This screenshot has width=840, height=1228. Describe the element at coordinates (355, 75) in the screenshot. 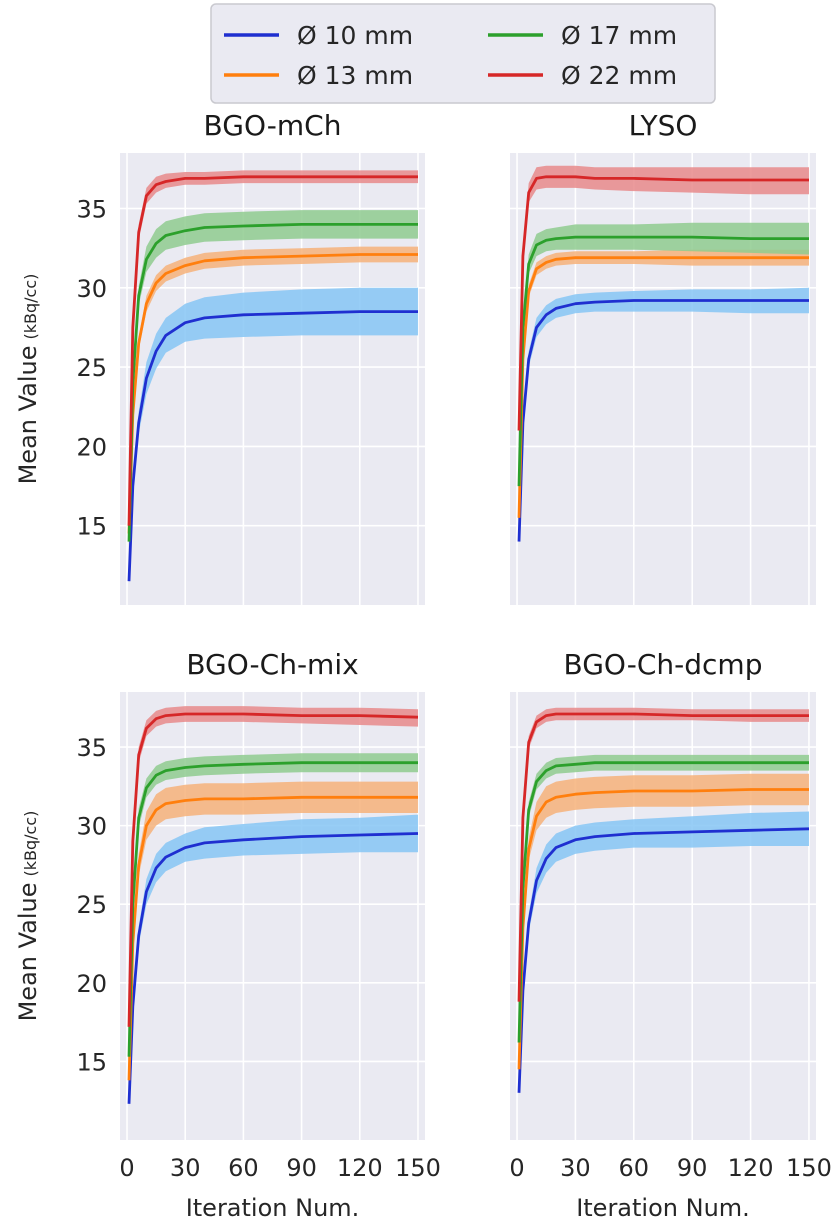

I see `legend-label-d-13-mm: Ø 13 mm` at that location.